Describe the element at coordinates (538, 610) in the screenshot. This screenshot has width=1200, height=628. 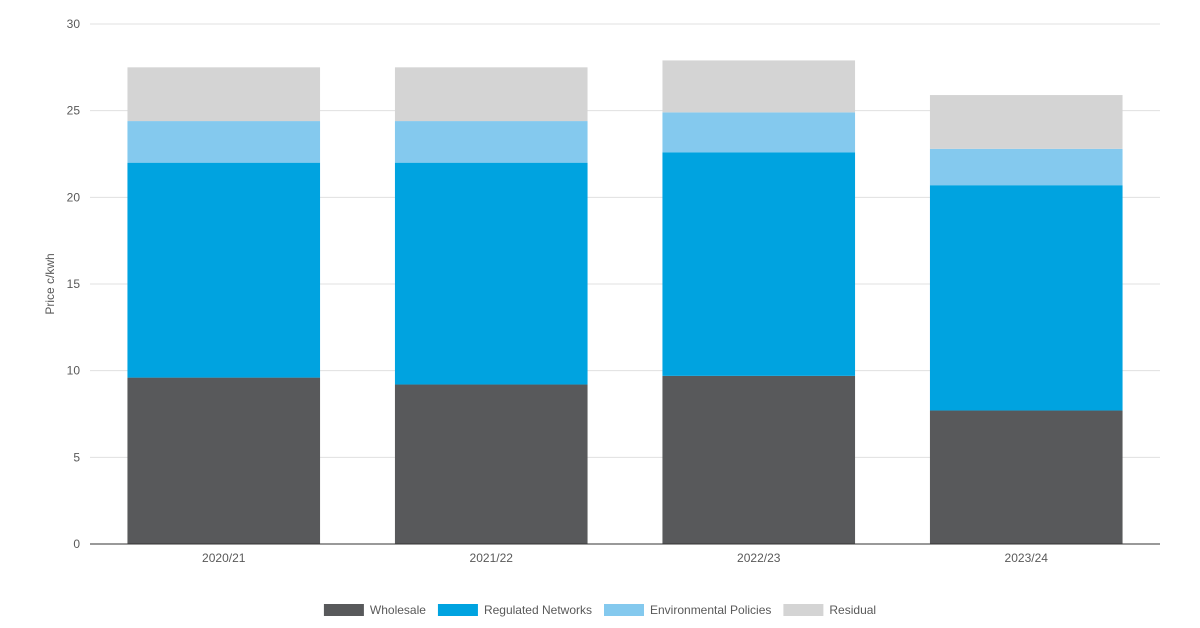
I see `legend-label: Regulated Networks` at that location.